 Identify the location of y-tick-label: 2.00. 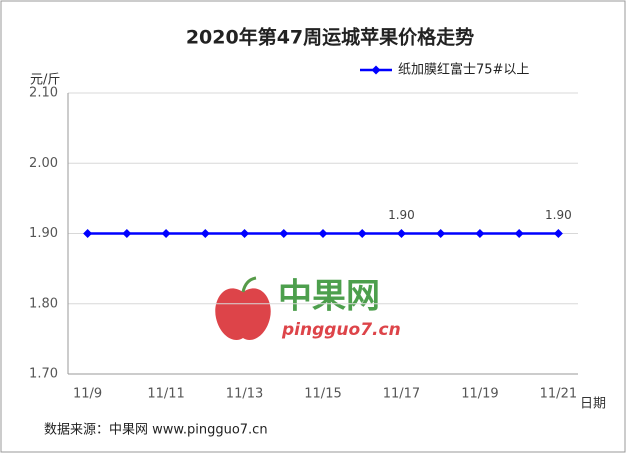
(43, 163).